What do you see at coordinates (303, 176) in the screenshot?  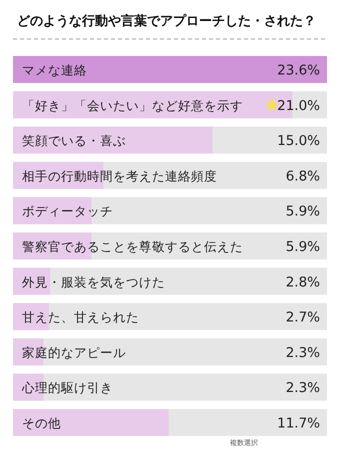 I see `data-label: 6.8%` at bounding box center [303, 176].